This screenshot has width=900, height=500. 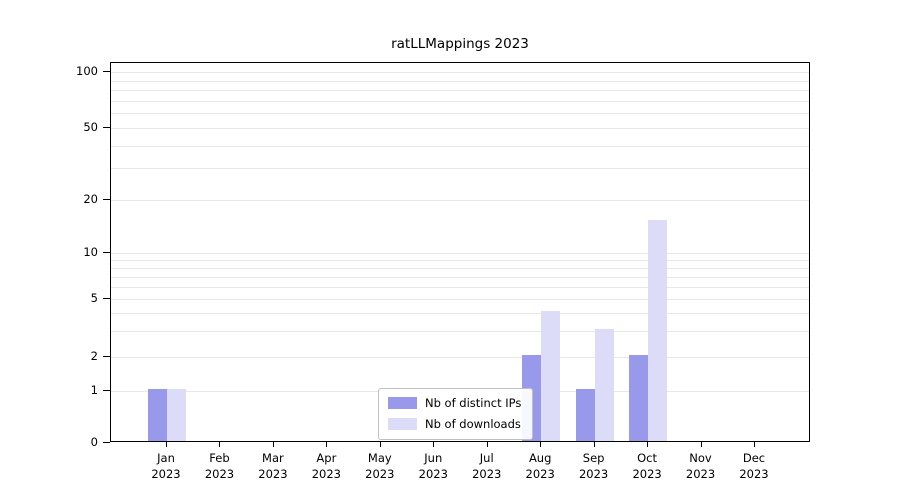 I want to click on y-tick-label: 2, so click(x=94, y=356).